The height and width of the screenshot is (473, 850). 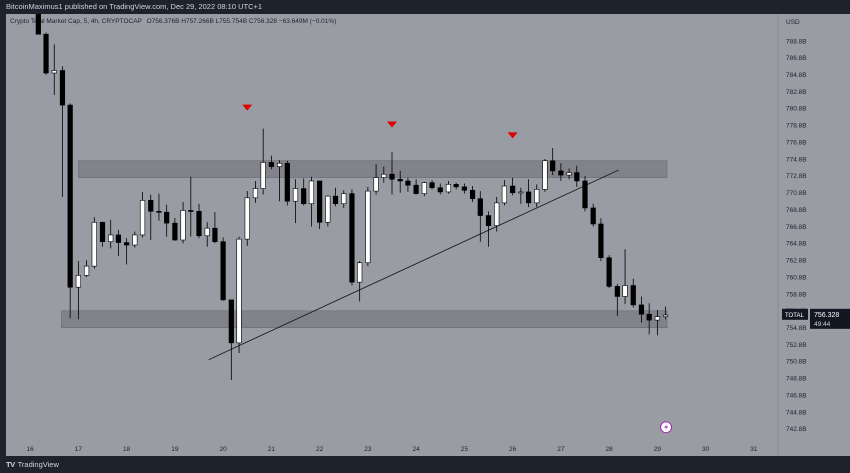 I want to click on price-tick-label: 782.8B, so click(x=796, y=92).